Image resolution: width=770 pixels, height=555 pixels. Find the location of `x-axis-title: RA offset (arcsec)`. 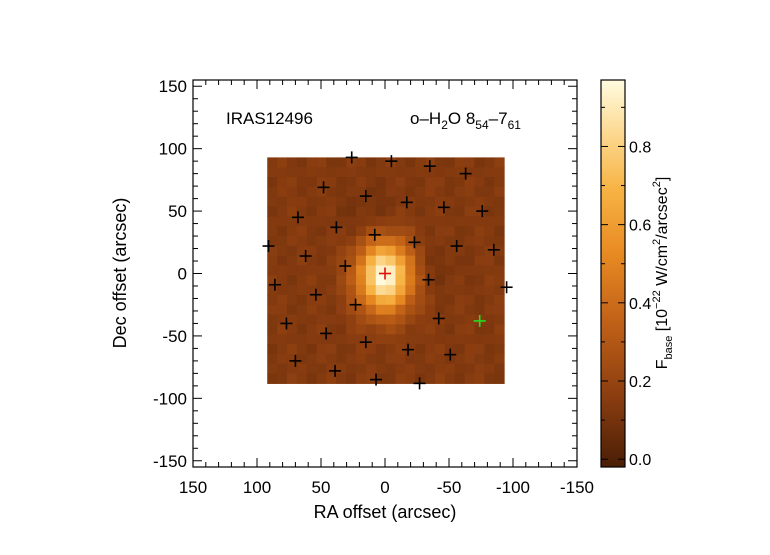

x-axis-title: RA offset (arcsec) is located at coordinates (385, 512).